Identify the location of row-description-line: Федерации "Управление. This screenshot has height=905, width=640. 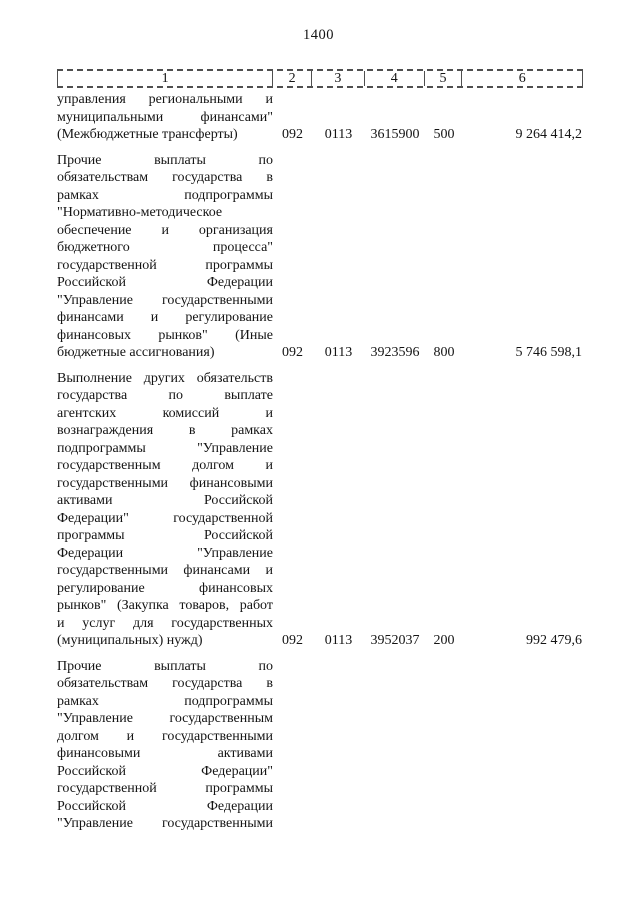
(165, 553).